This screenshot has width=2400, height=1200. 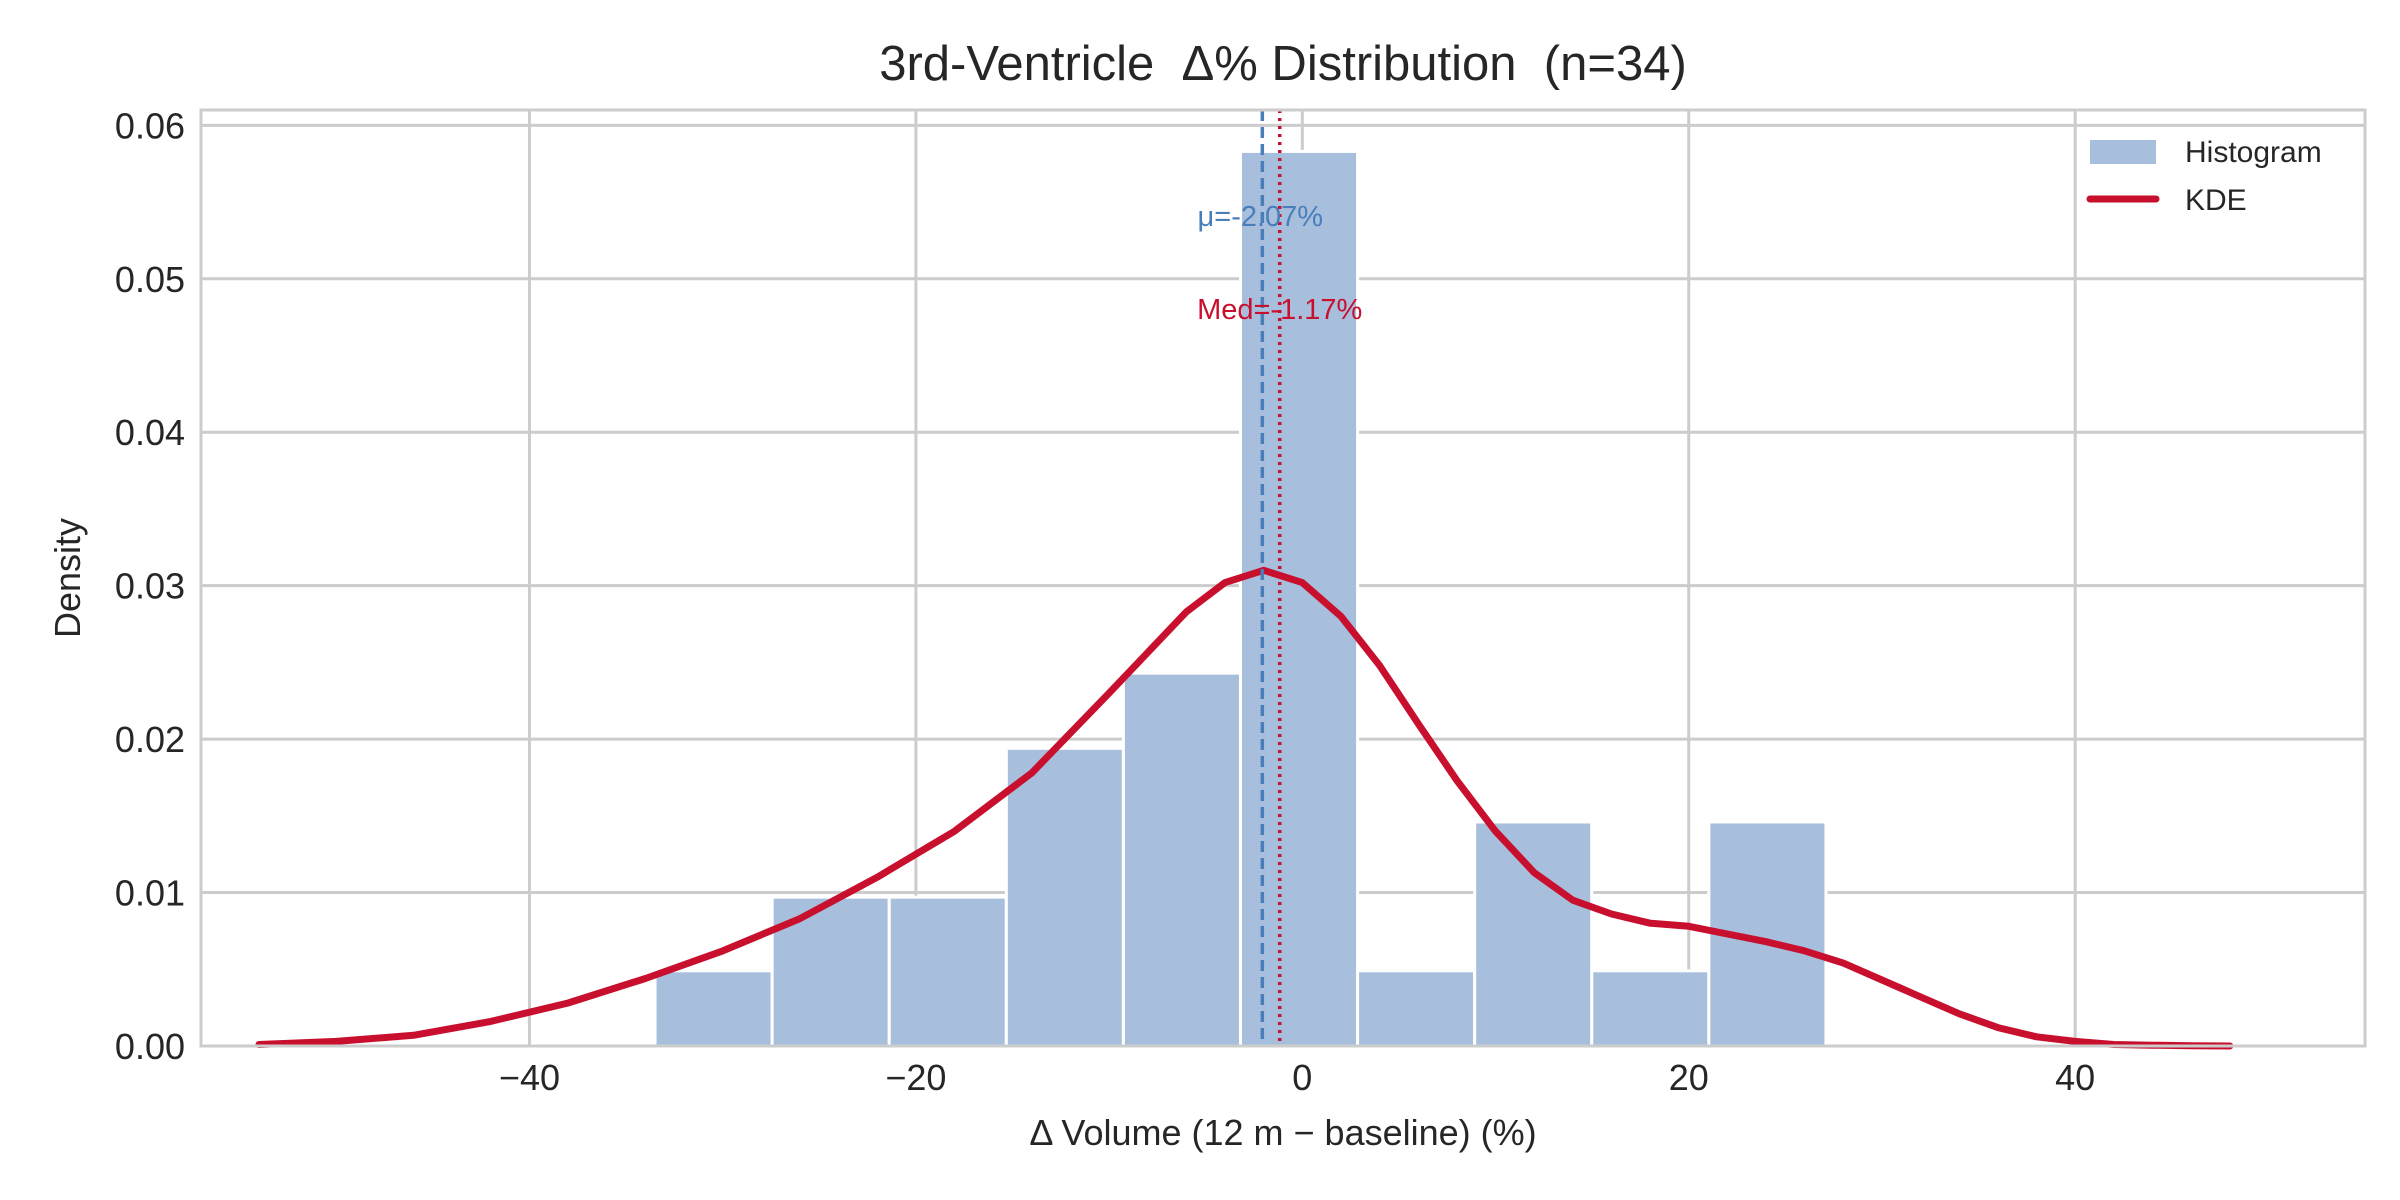 I want to click on mean-annotation: μ=-2.07%, so click(x=1261, y=217).